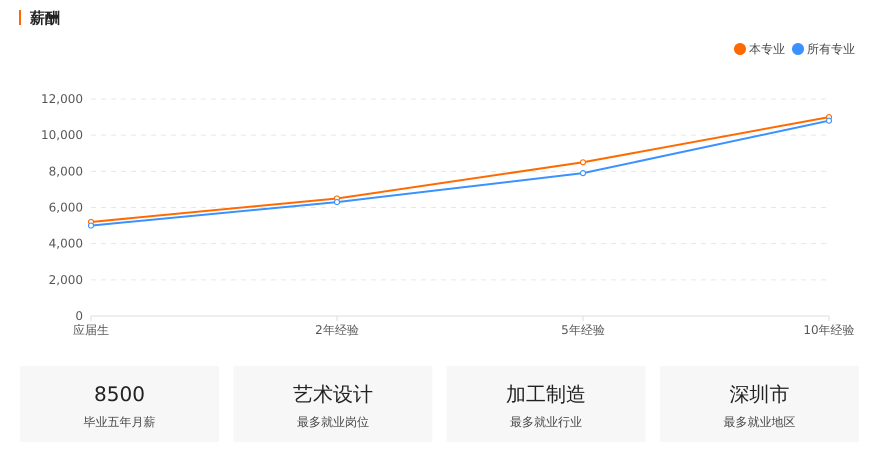 The height and width of the screenshot is (453, 885). What do you see at coordinates (767, 49) in the screenshot?
I see `legend-label: 本专业` at bounding box center [767, 49].